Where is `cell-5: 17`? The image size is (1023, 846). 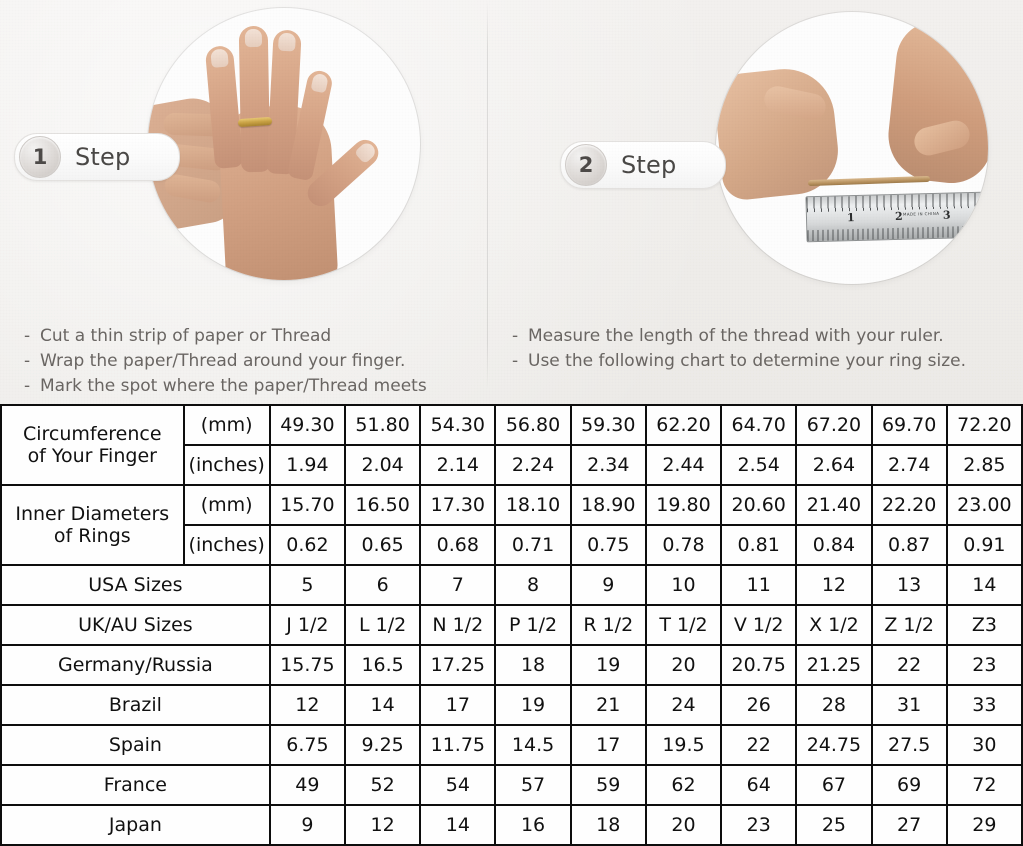
cell-5: 17 is located at coordinates (608, 745).